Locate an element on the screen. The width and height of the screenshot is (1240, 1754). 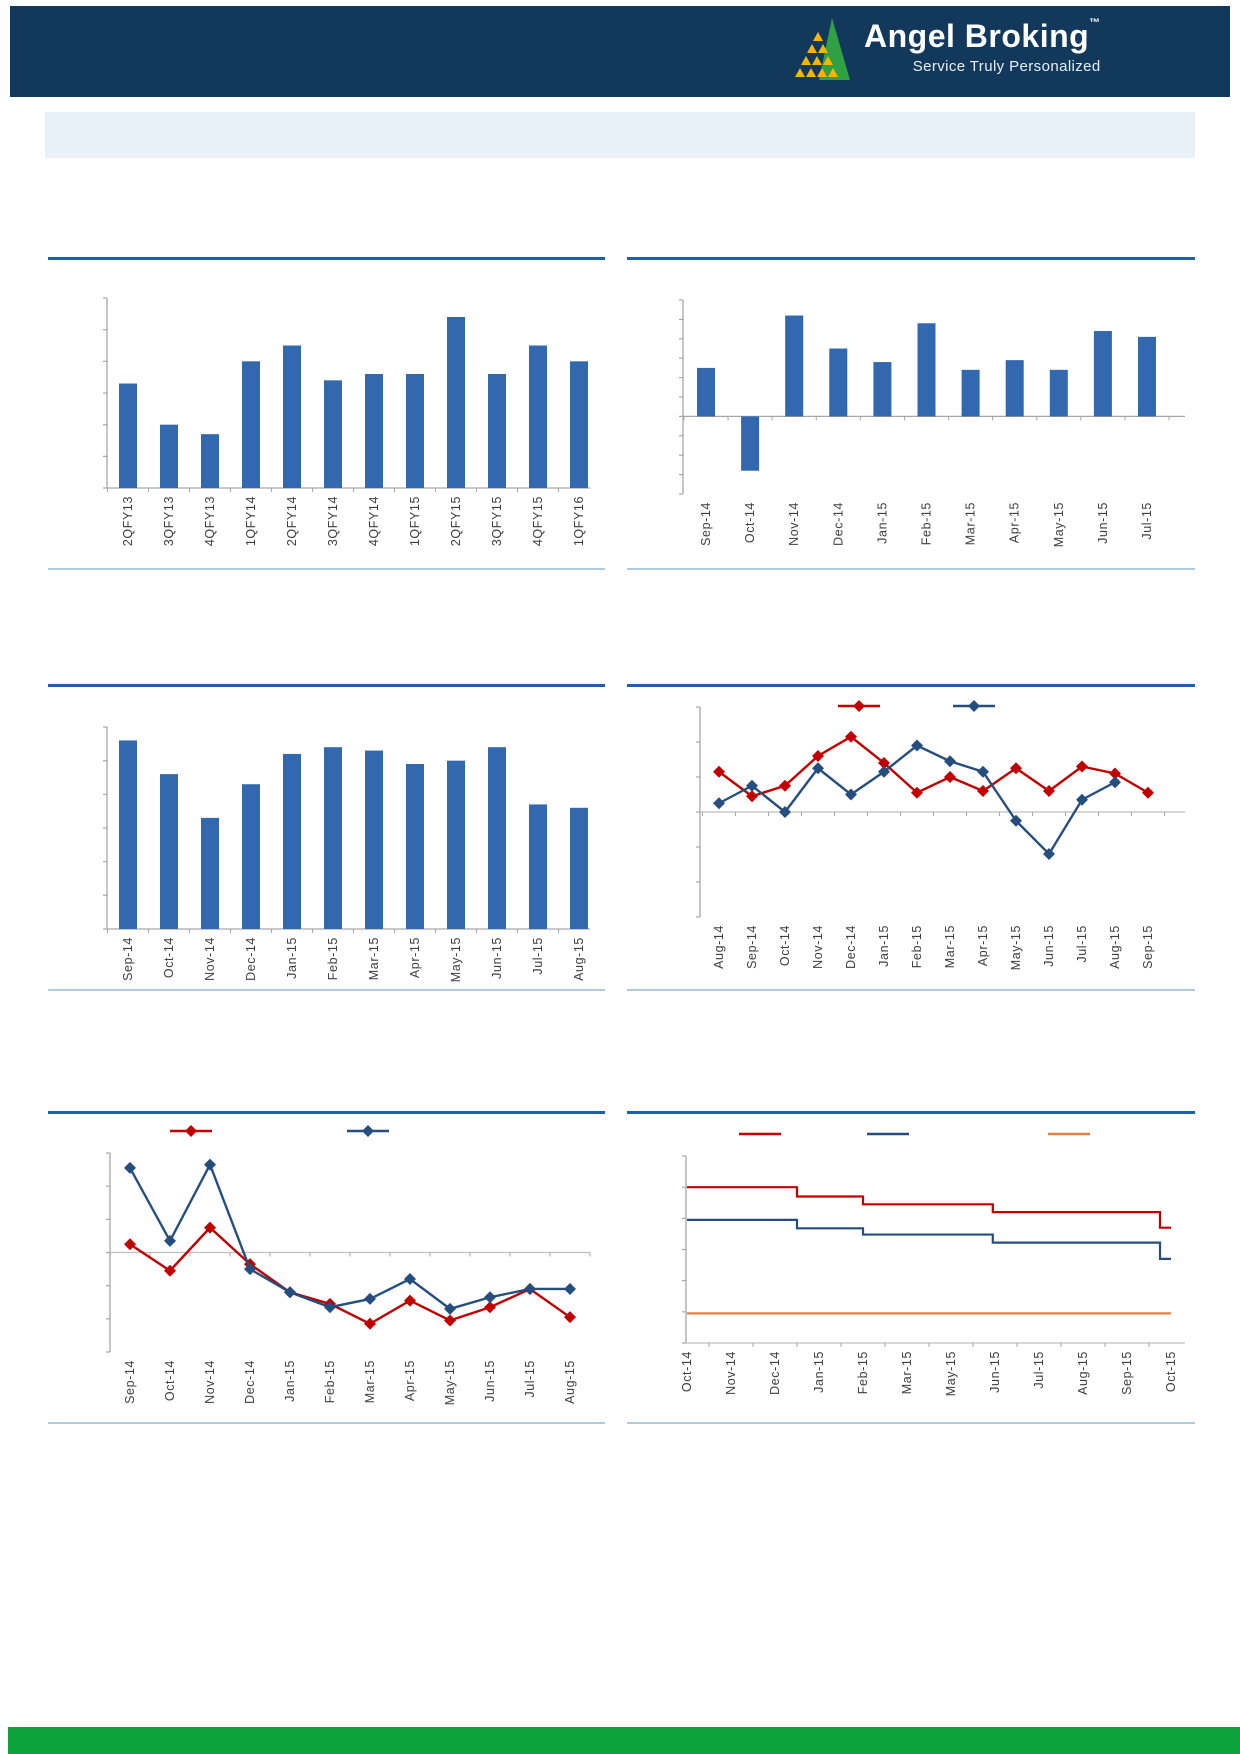
trademark-symbol: ™ is located at coordinates (1095, 23).